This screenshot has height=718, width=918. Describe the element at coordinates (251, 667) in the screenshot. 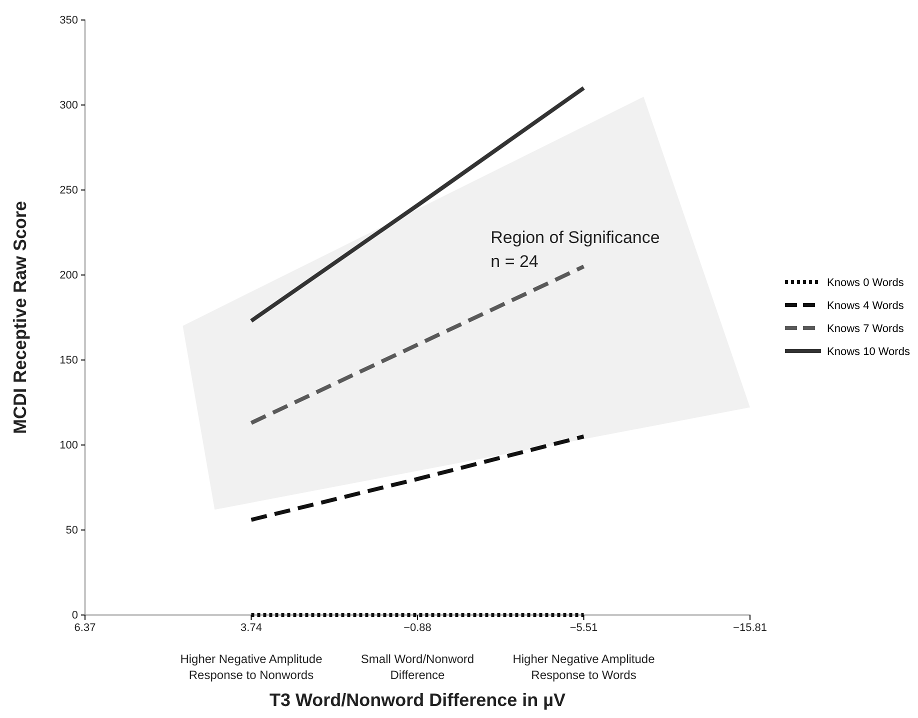

I see `text: Higher Negative Amplitude Response to Nonwords` at that location.